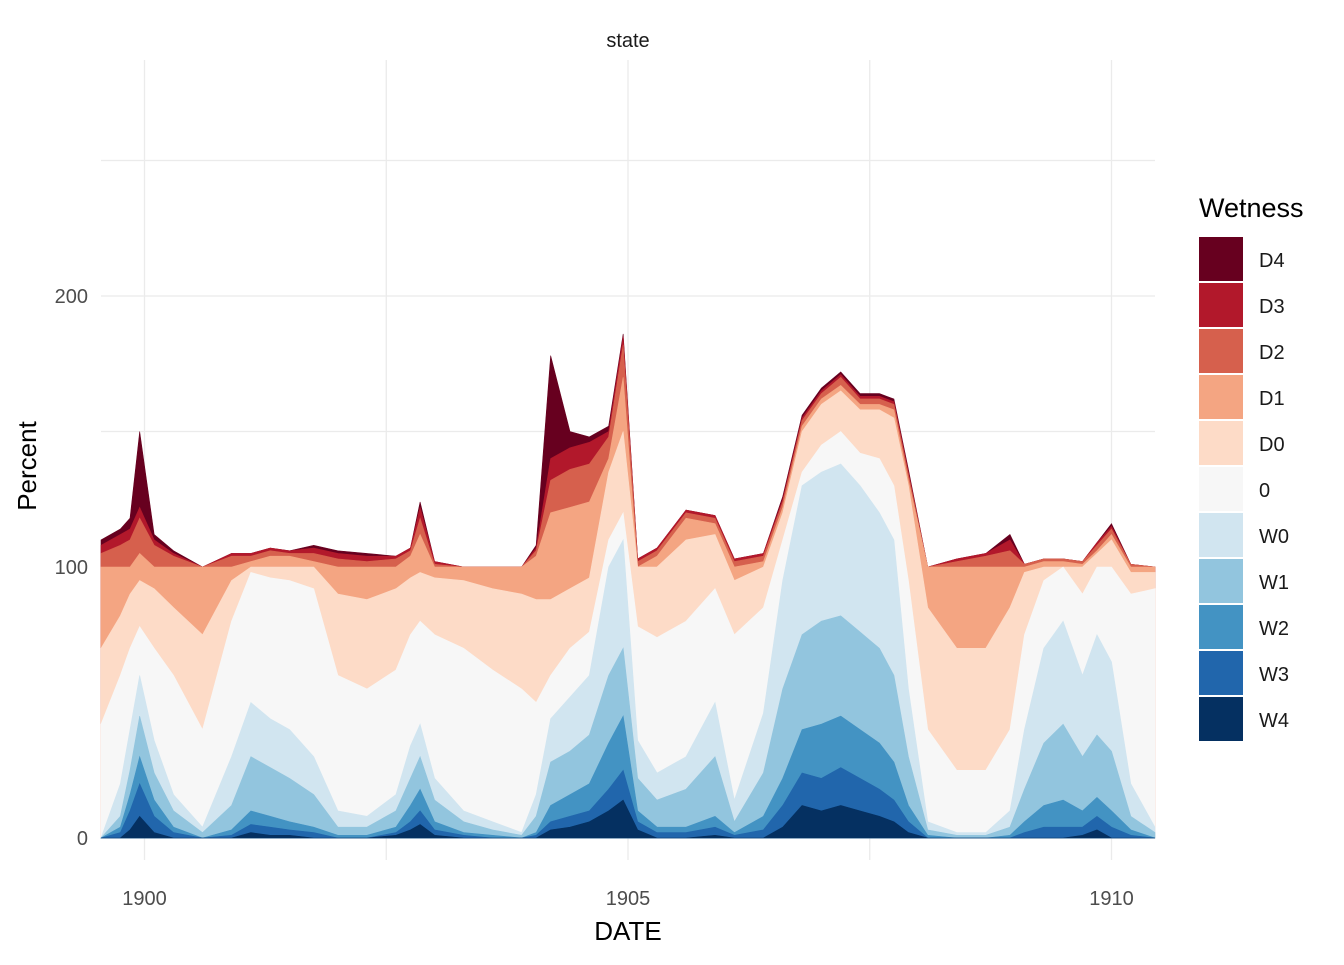  What do you see at coordinates (1111, 899) in the screenshot?
I see `x-tick-label: 1910` at bounding box center [1111, 899].